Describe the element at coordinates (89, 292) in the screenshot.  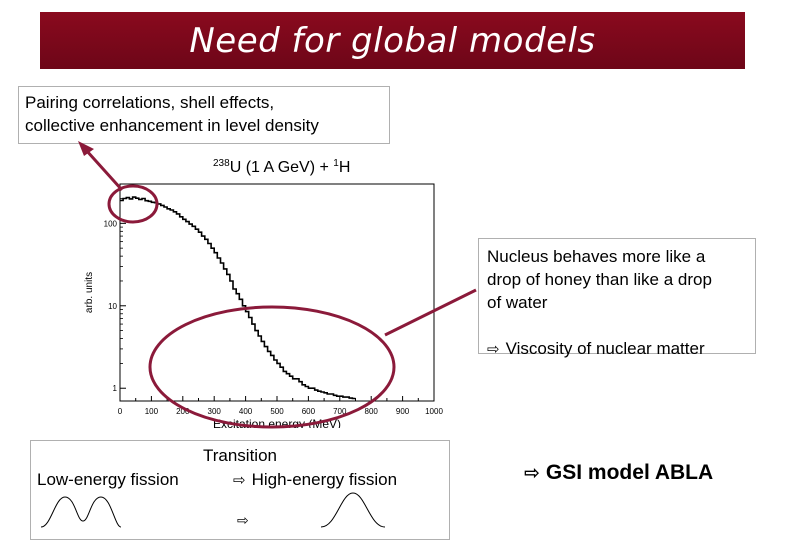
I see `y-axis-label: arb. units` at that location.